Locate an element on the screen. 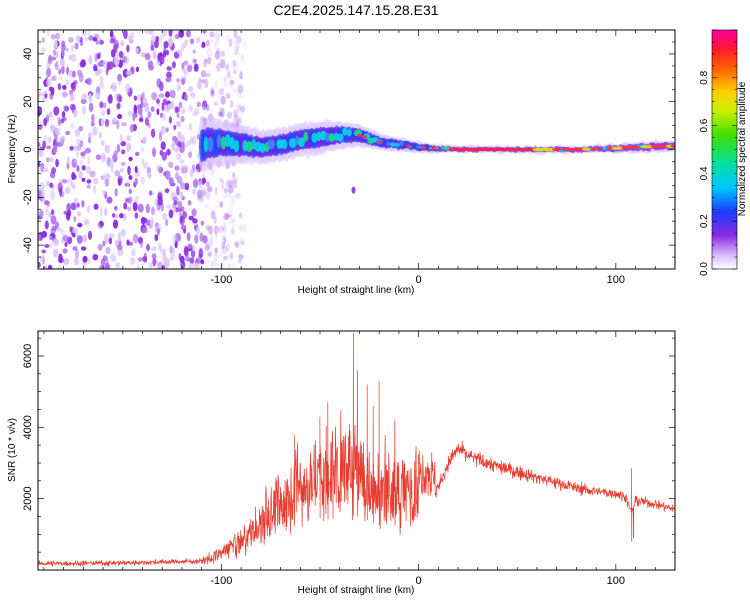 This screenshot has width=750, height=600. y-tick-label: -20 is located at coordinates (28, 197).